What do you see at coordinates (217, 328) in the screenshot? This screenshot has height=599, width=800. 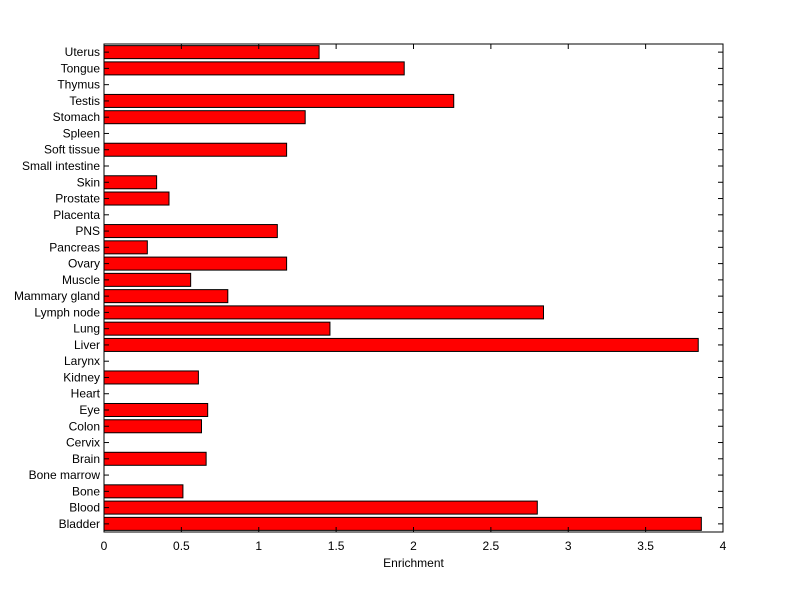 I see `bar-lung` at bounding box center [217, 328].